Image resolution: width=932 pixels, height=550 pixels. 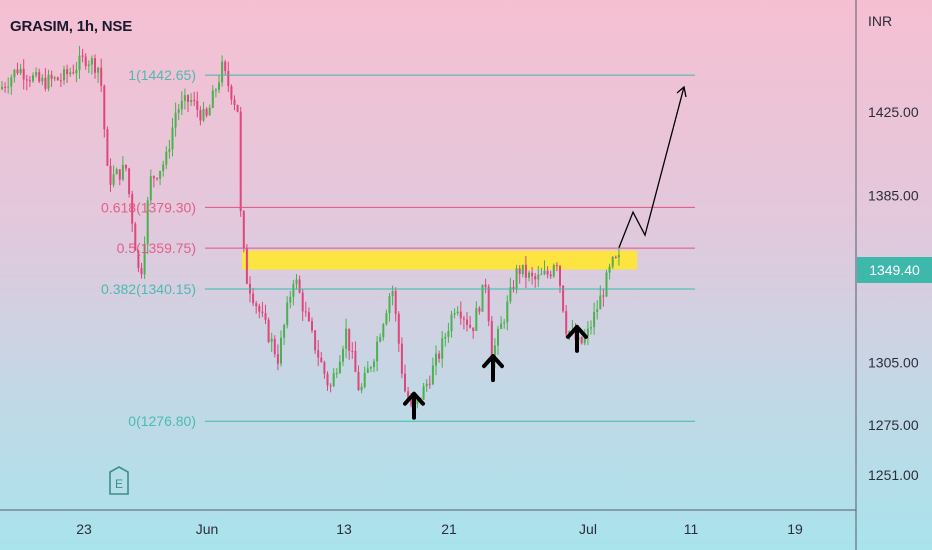 What do you see at coordinates (893, 362) in the screenshot?
I see `y-tick-label: 1305.00` at bounding box center [893, 362].